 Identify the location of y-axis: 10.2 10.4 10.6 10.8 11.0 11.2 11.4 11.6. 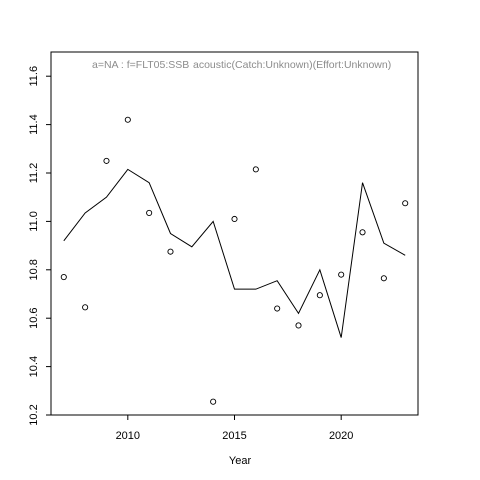
(39, 246).